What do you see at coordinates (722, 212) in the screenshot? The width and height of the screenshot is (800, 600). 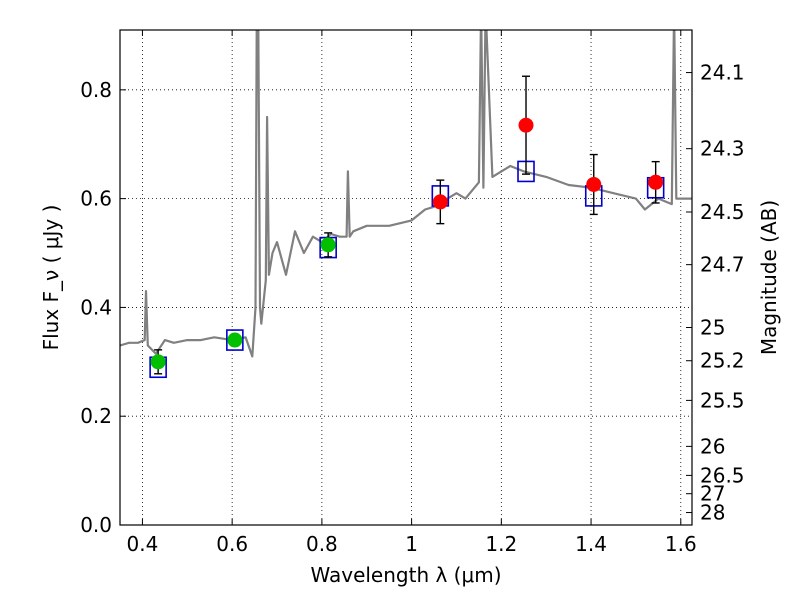 I see `y2-tick-label: 24.5` at bounding box center [722, 212].